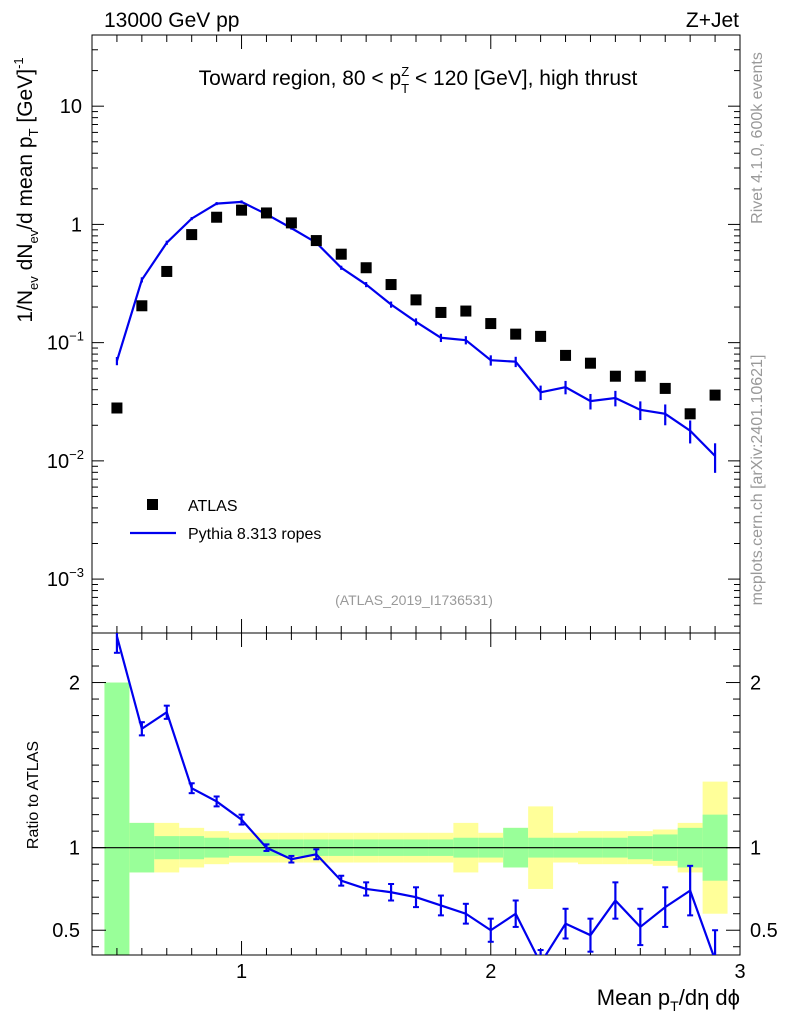 Image resolution: width=786 pixels, height=1024 pixels. I want to click on legend-atlas-marker, so click(152, 504).